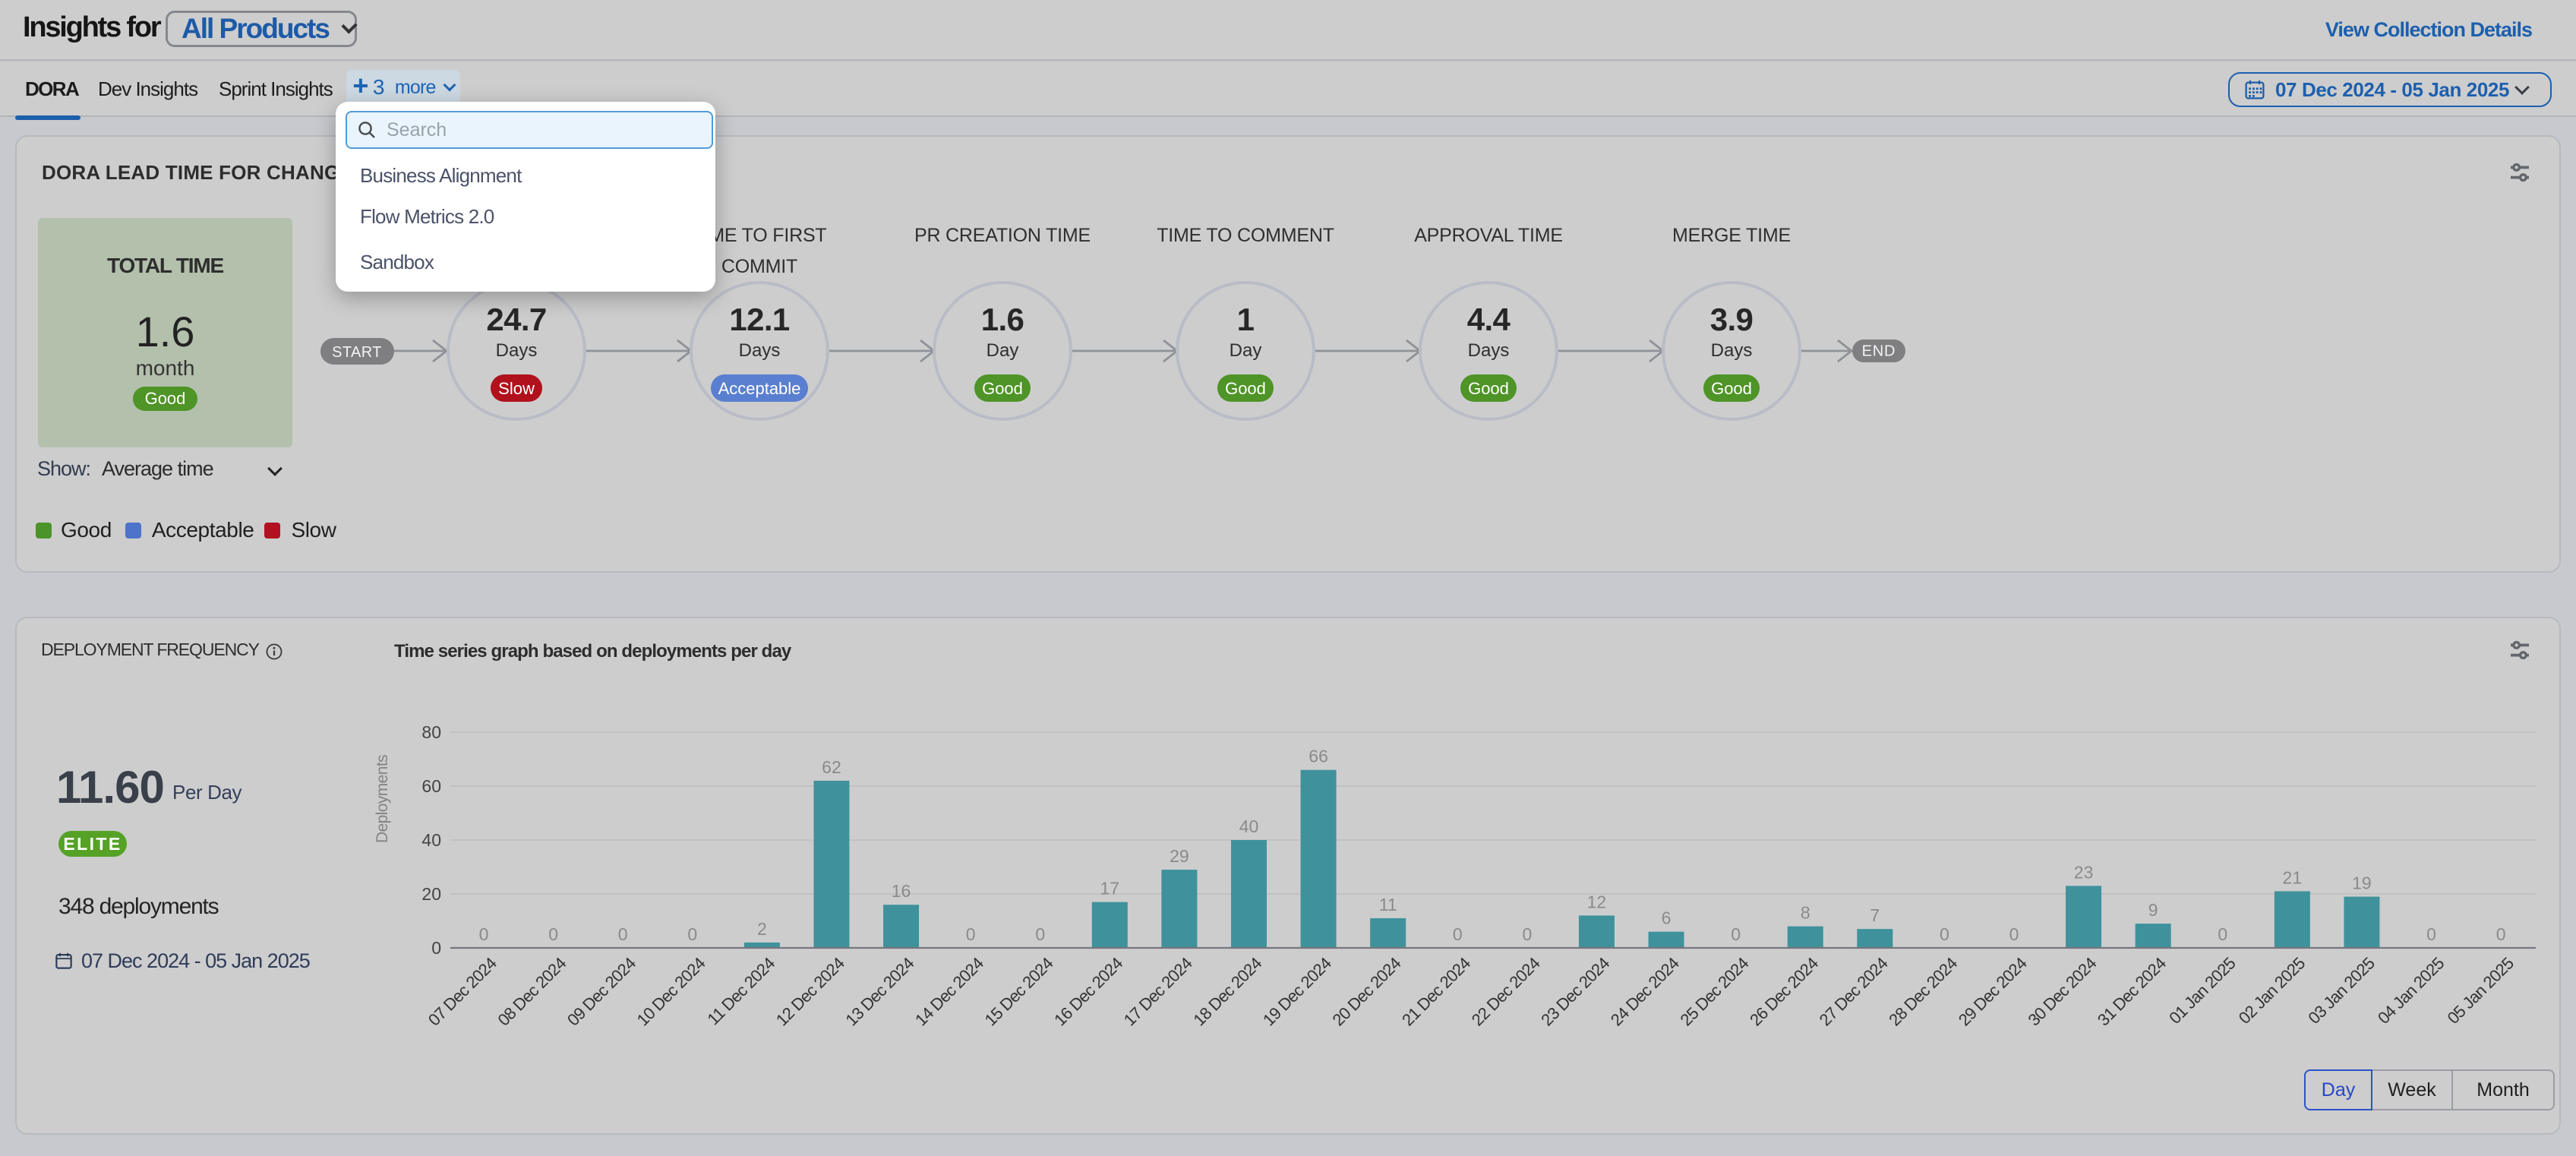  Describe the element at coordinates (1002, 319) in the screenshot. I see `svg-text: 1.6` at that location.